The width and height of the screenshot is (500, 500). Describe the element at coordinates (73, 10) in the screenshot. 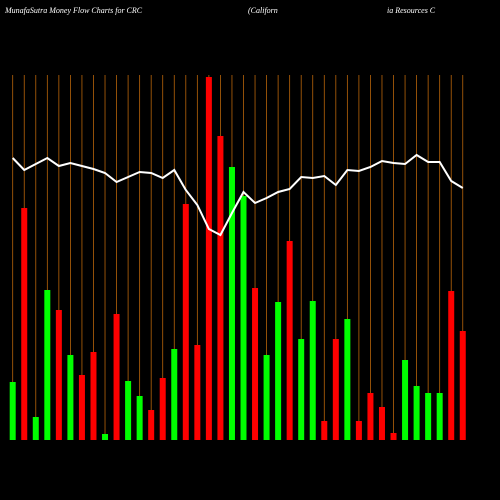

I see `chart-title: MunafaSutra Money Flow Charts for CRC` at that location.